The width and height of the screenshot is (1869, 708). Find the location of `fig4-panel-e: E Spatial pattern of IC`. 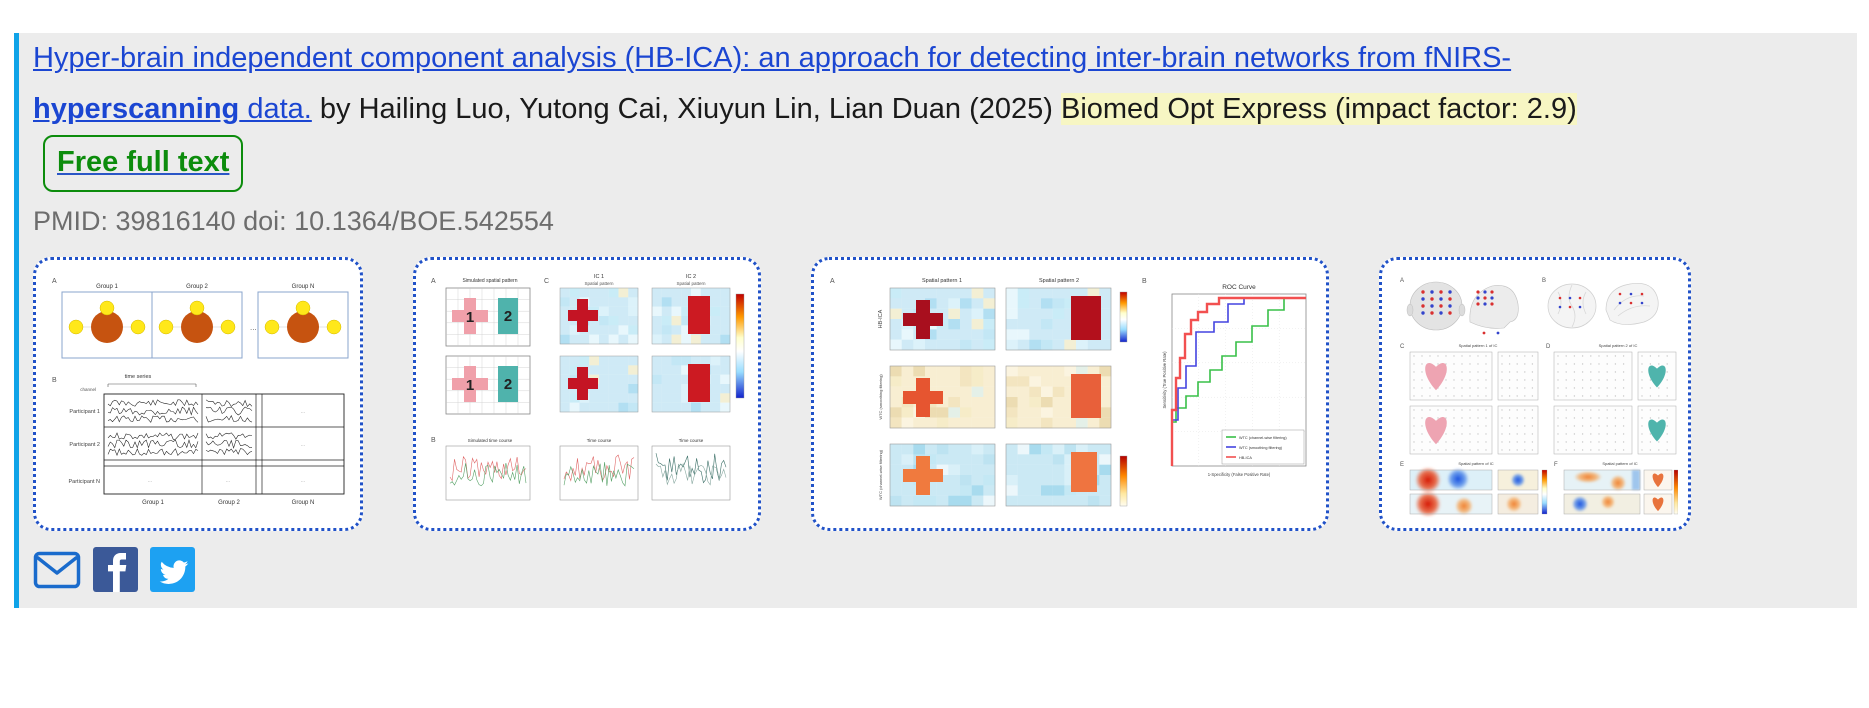

fig4-panel-e: E Spatial pattern of IC is located at coordinates (1474, 489).